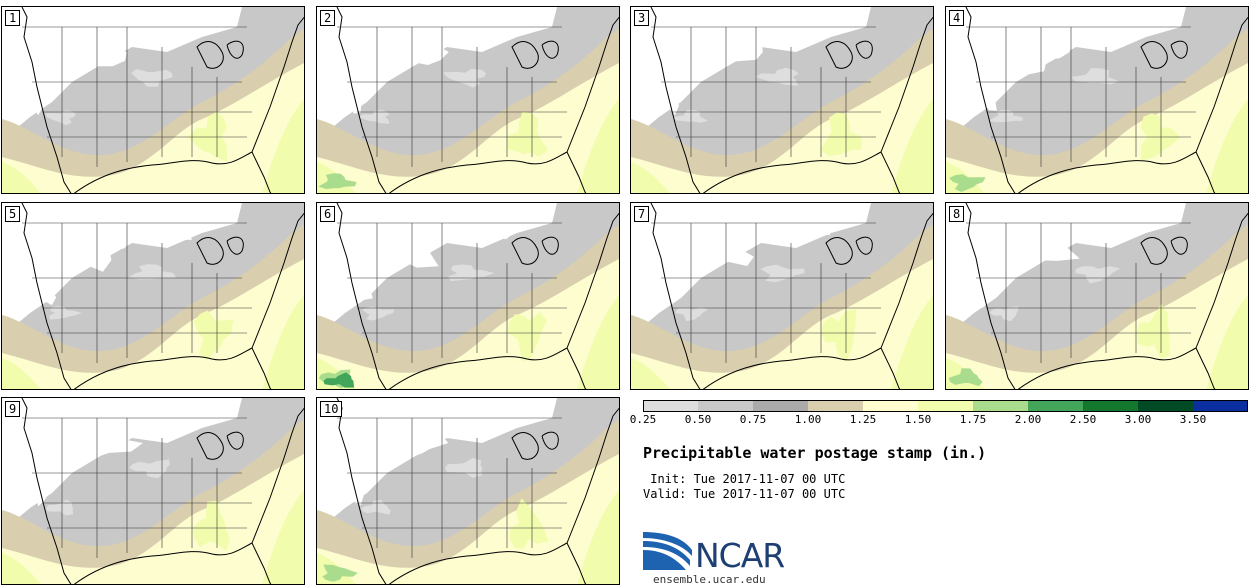 The height and width of the screenshot is (588, 1260). Describe the element at coordinates (642, 214) in the screenshot. I see `member-number-label: 7` at that location.